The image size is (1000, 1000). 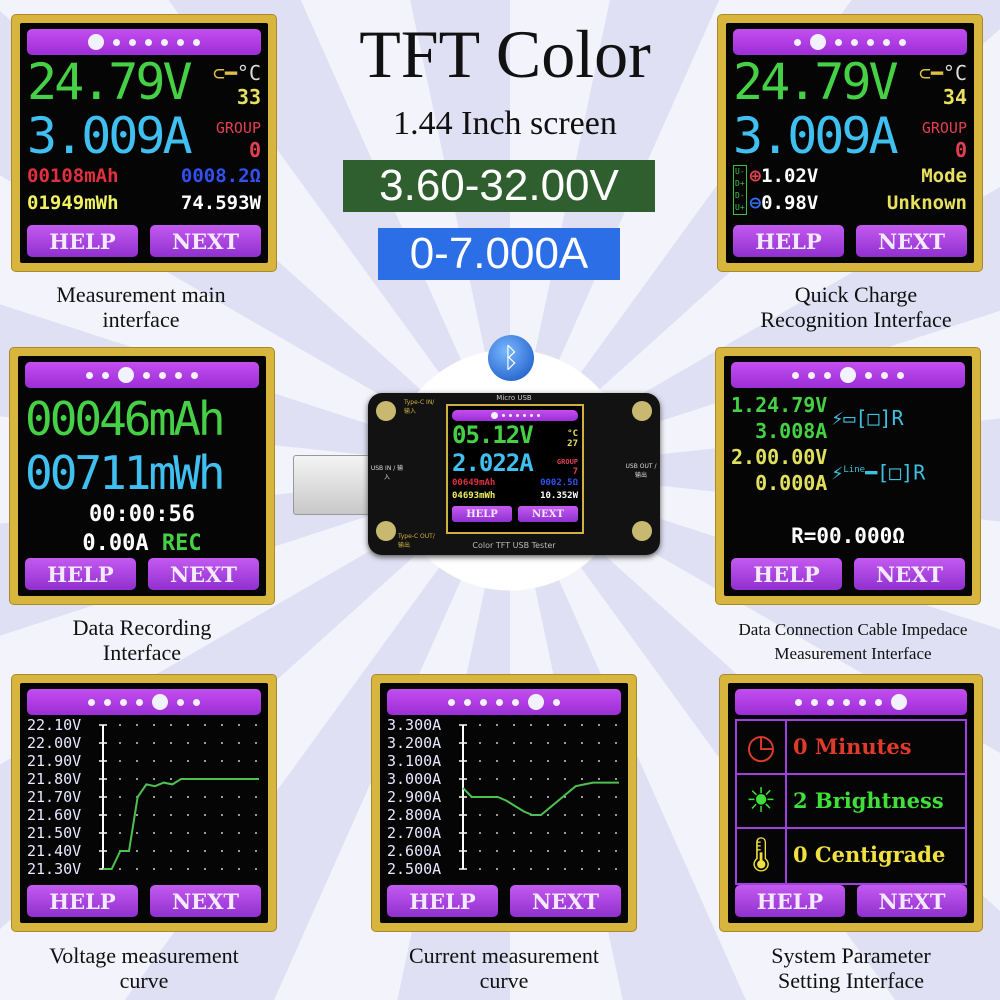 What do you see at coordinates (54, 761) in the screenshot?
I see `y-tick-label: 21.90V` at bounding box center [54, 761].